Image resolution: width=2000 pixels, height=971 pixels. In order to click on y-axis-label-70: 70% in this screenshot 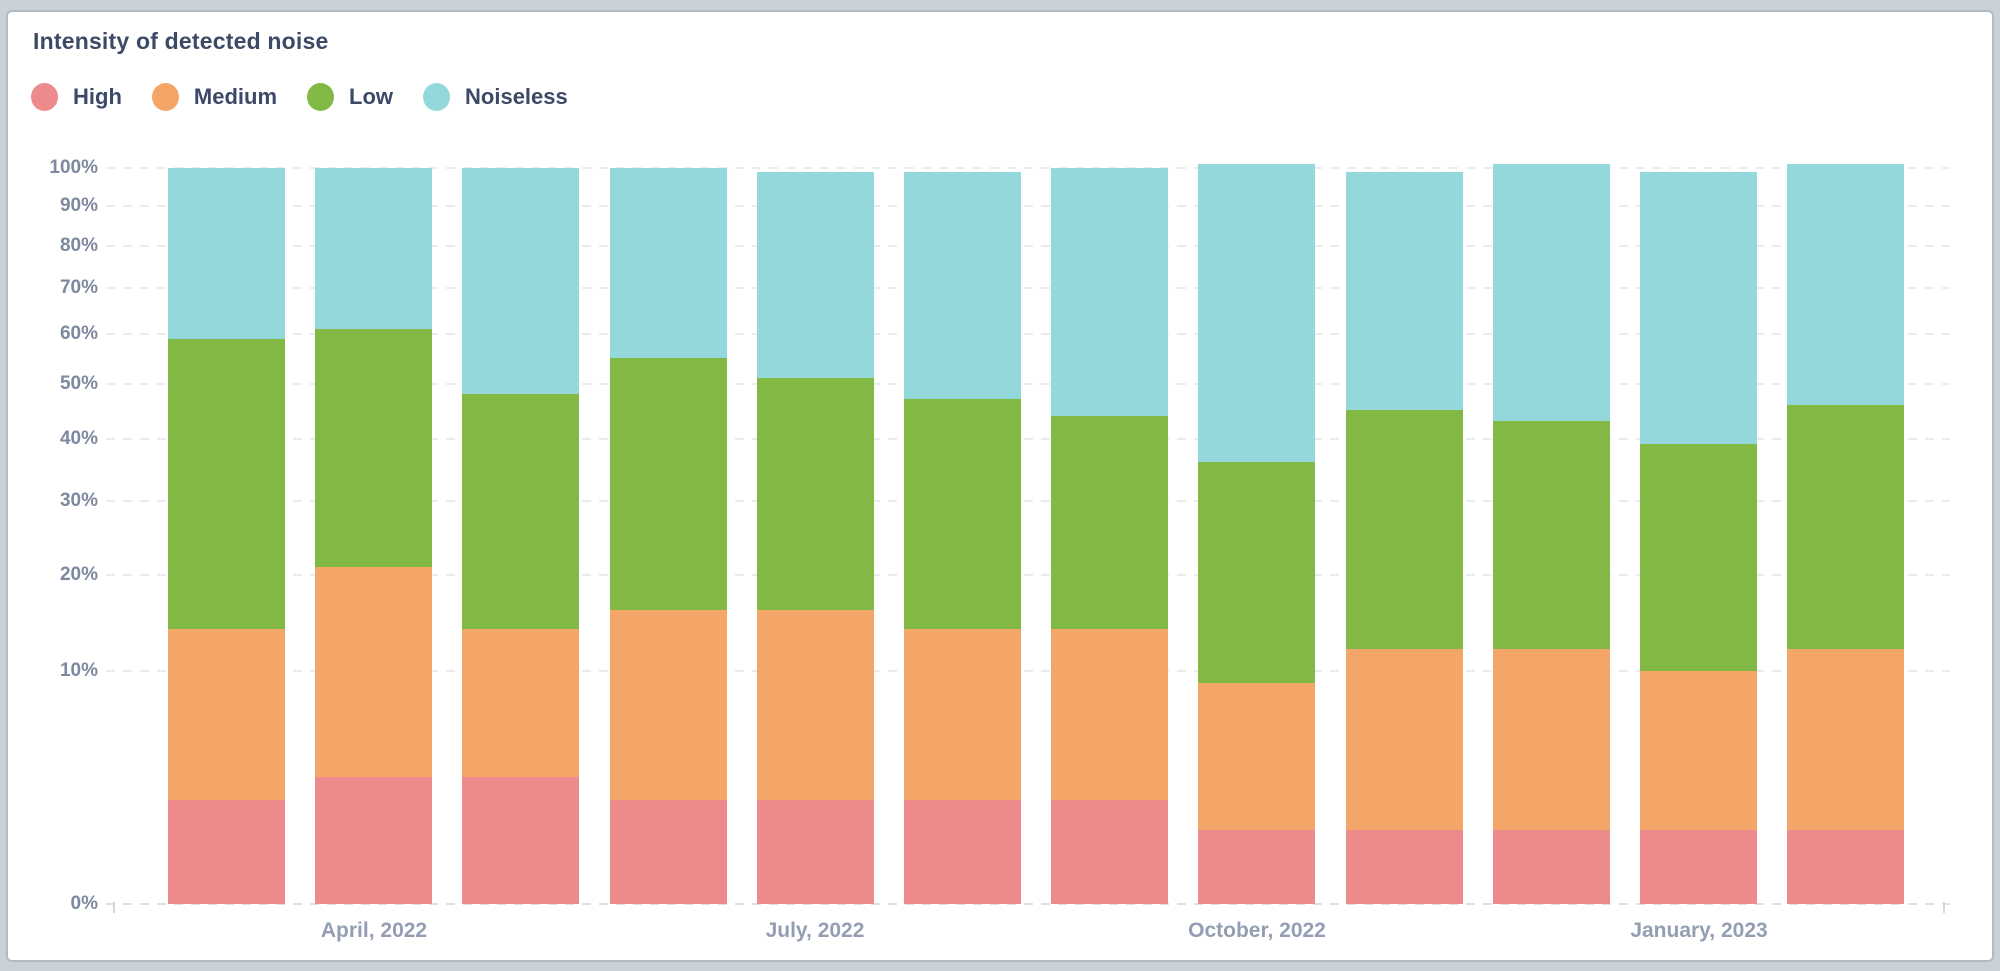, I will do `click(78, 288)`.